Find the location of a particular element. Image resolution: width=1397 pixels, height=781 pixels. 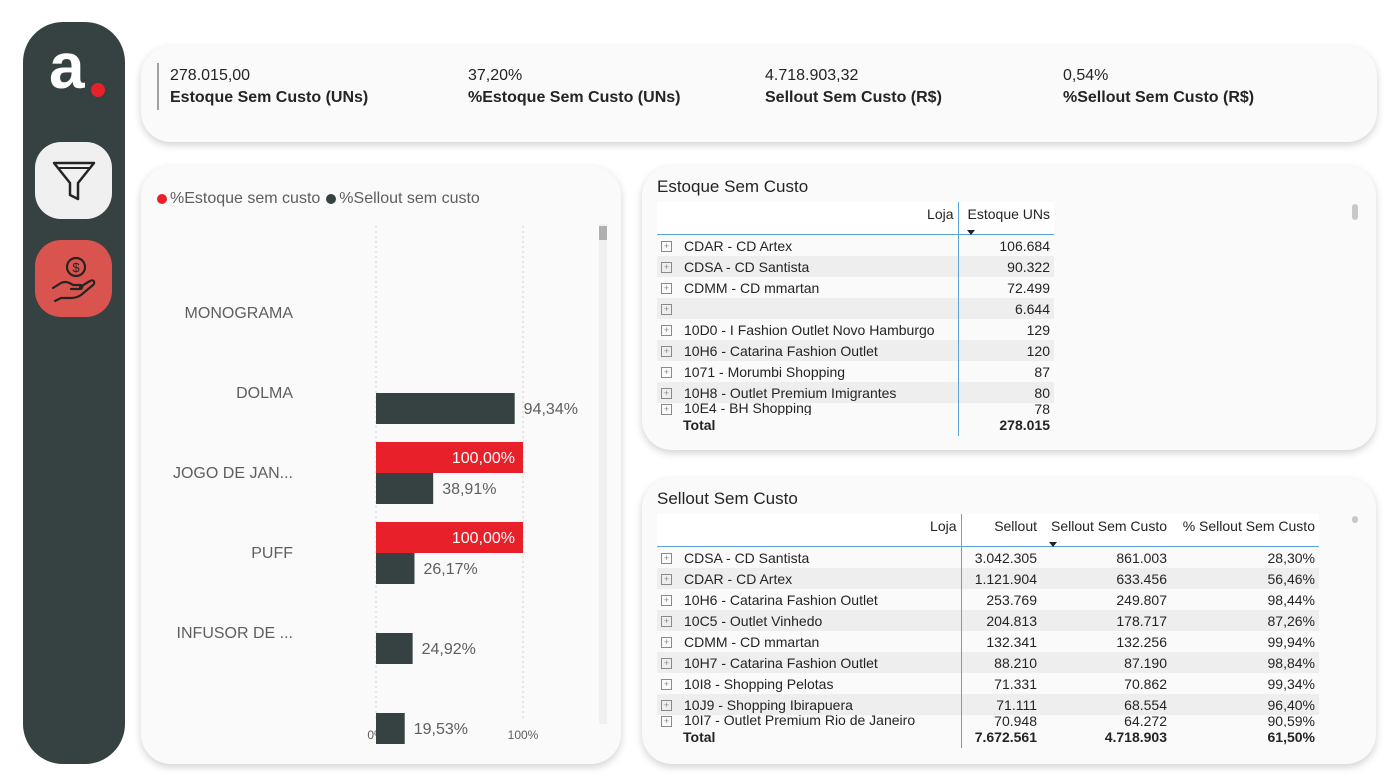

data-label-sellout: 26,17% is located at coordinates (450, 569).